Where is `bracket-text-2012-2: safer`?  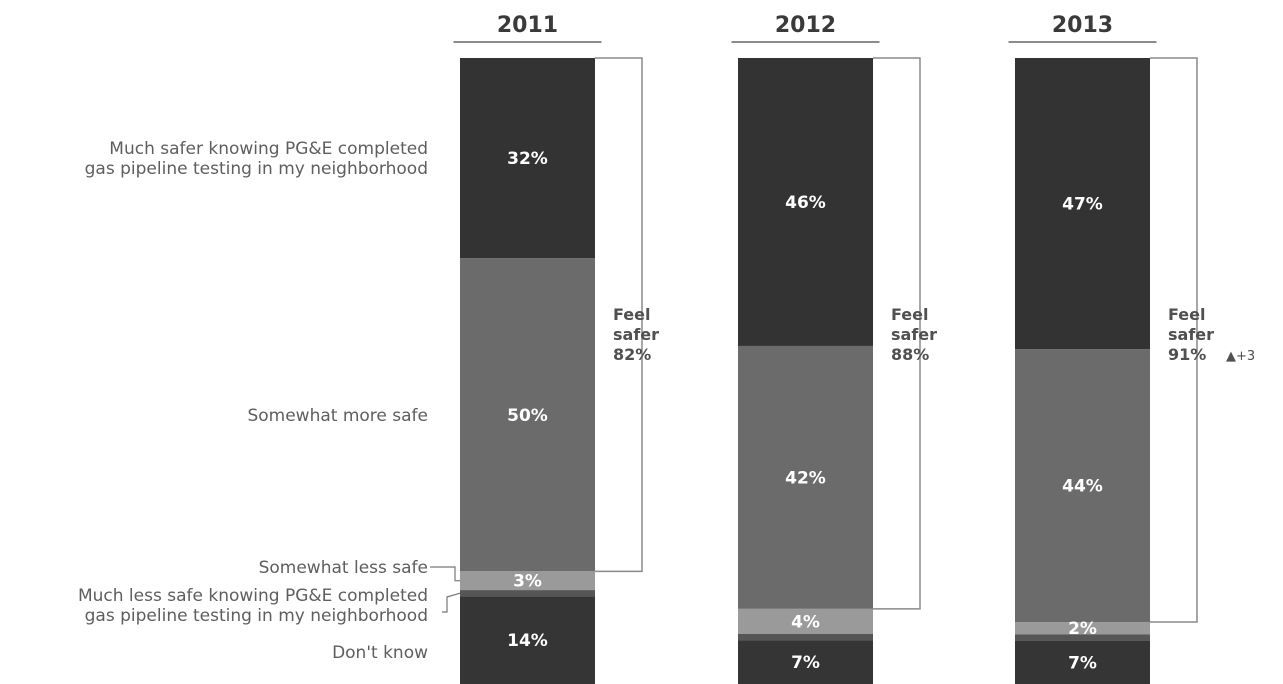 bracket-text-2012-2: safer is located at coordinates (914, 334).